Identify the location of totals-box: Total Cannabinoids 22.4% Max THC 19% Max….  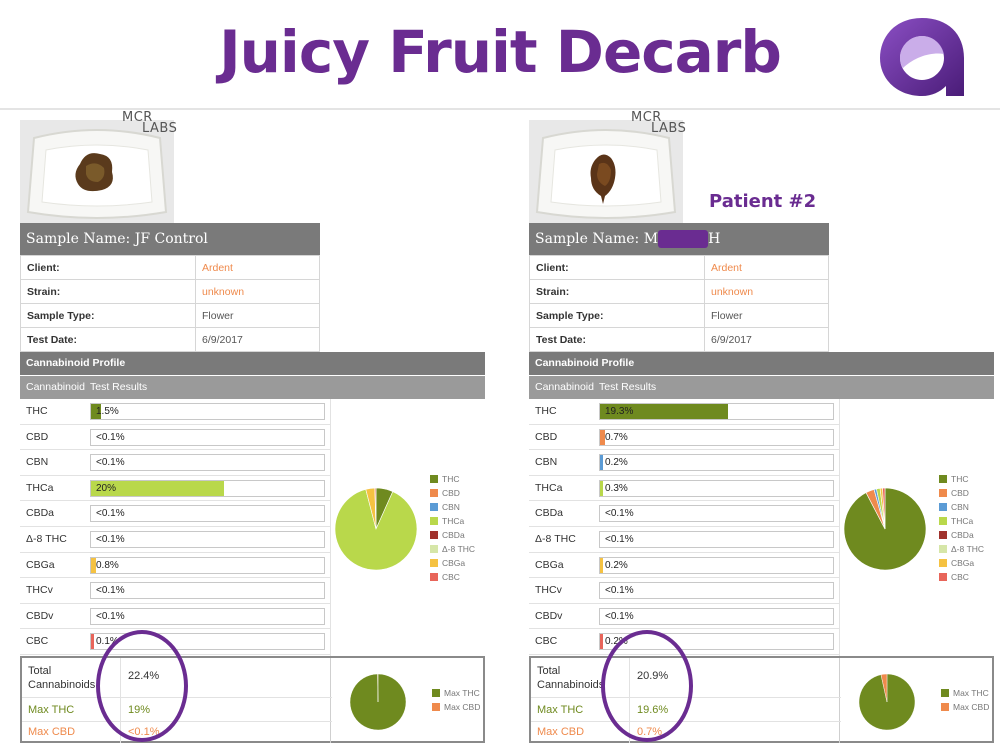
(252, 699).